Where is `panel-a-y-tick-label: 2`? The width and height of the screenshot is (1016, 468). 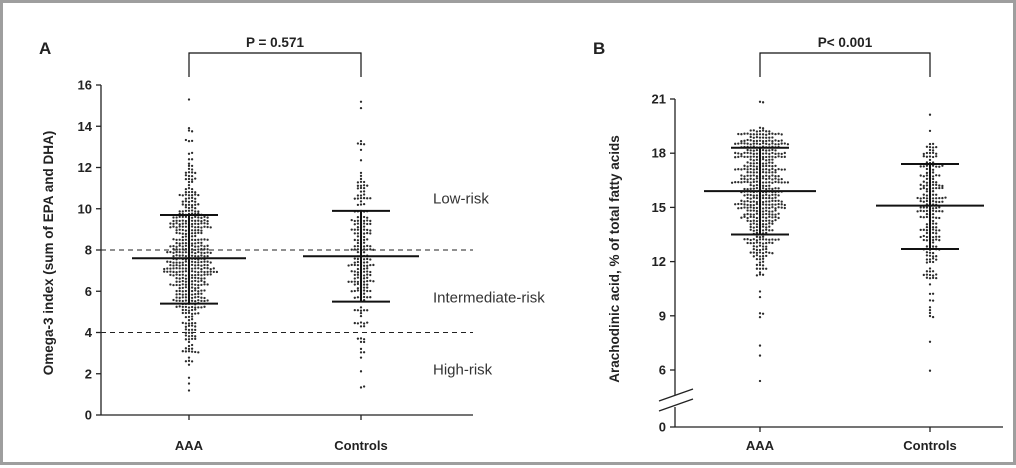
panel-a-y-tick-label: 2 is located at coordinates (88, 373).